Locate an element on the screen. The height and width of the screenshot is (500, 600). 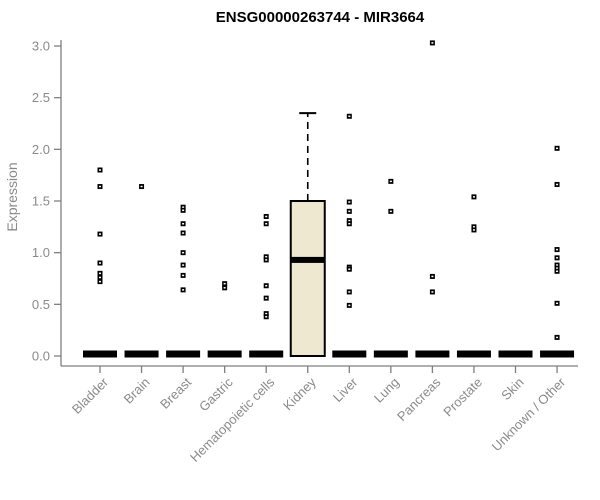
box-bladder is located at coordinates (100, 262).